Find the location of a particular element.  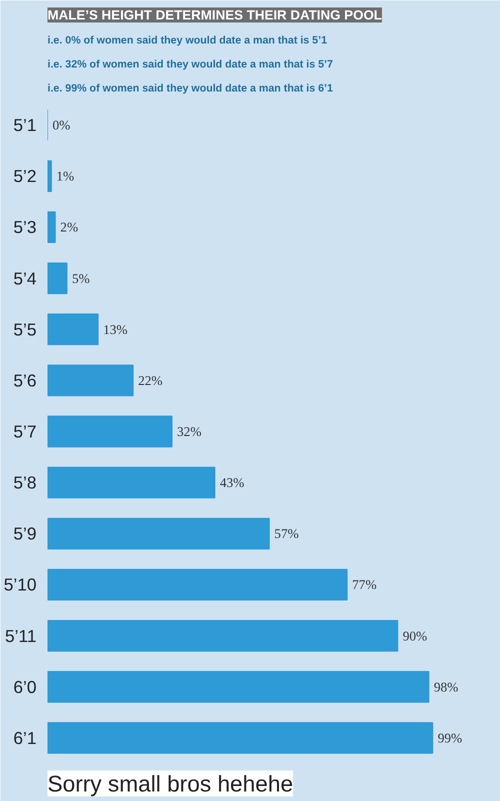

text: Sorry small bros hehehe is located at coordinates (171, 783).